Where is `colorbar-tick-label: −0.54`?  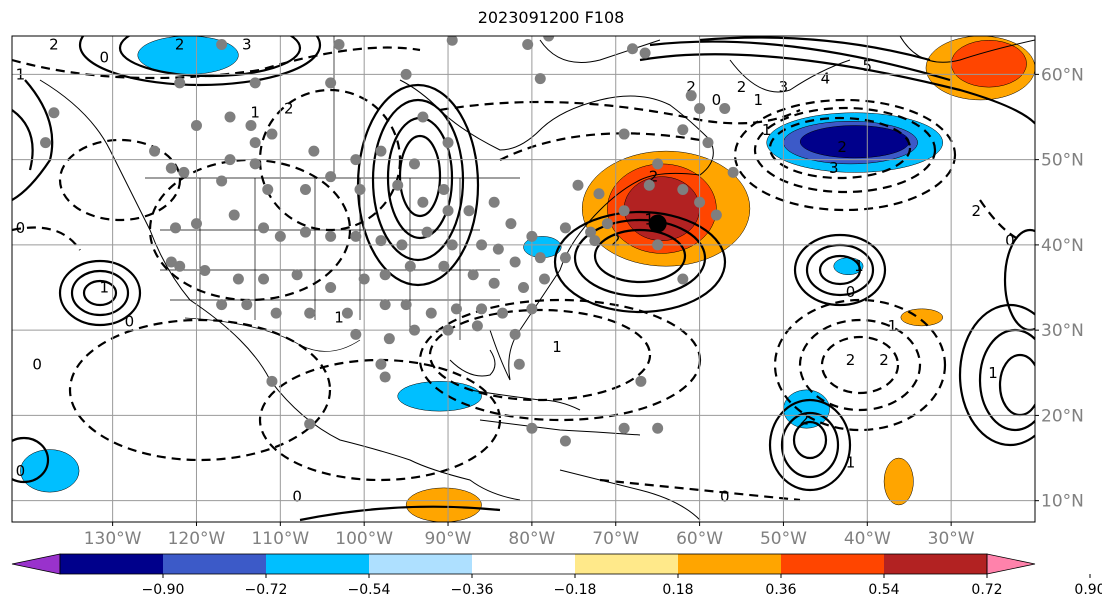 colorbar-tick-label: −0.54 is located at coordinates (369, 590).